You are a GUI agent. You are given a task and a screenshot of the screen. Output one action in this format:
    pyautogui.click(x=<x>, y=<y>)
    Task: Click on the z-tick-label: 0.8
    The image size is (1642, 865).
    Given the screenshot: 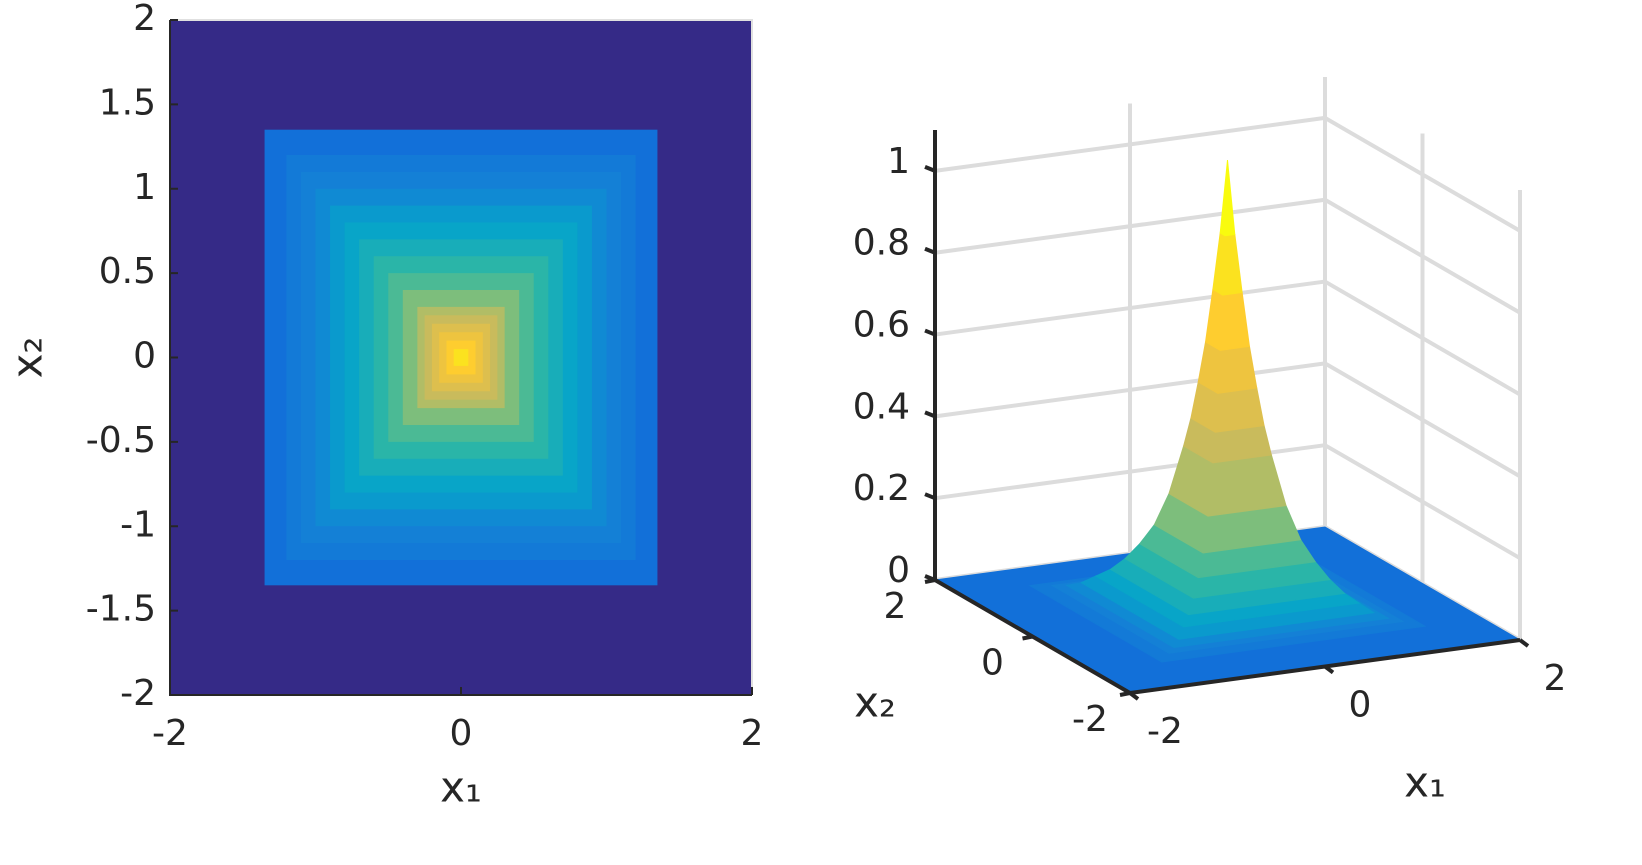 What is the action you would take?
    pyautogui.click(x=881, y=243)
    